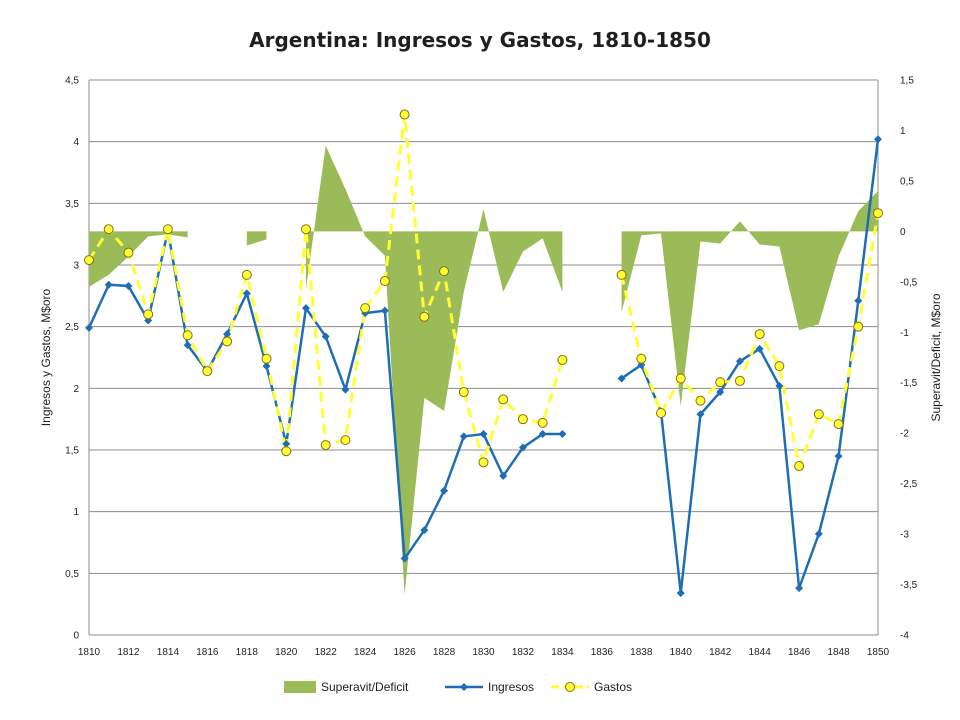 The width and height of the screenshot is (960, 720). I want to click on chart-title: Argentina: Ingresos y Gastos, 1810-1850, so click(480, 40).